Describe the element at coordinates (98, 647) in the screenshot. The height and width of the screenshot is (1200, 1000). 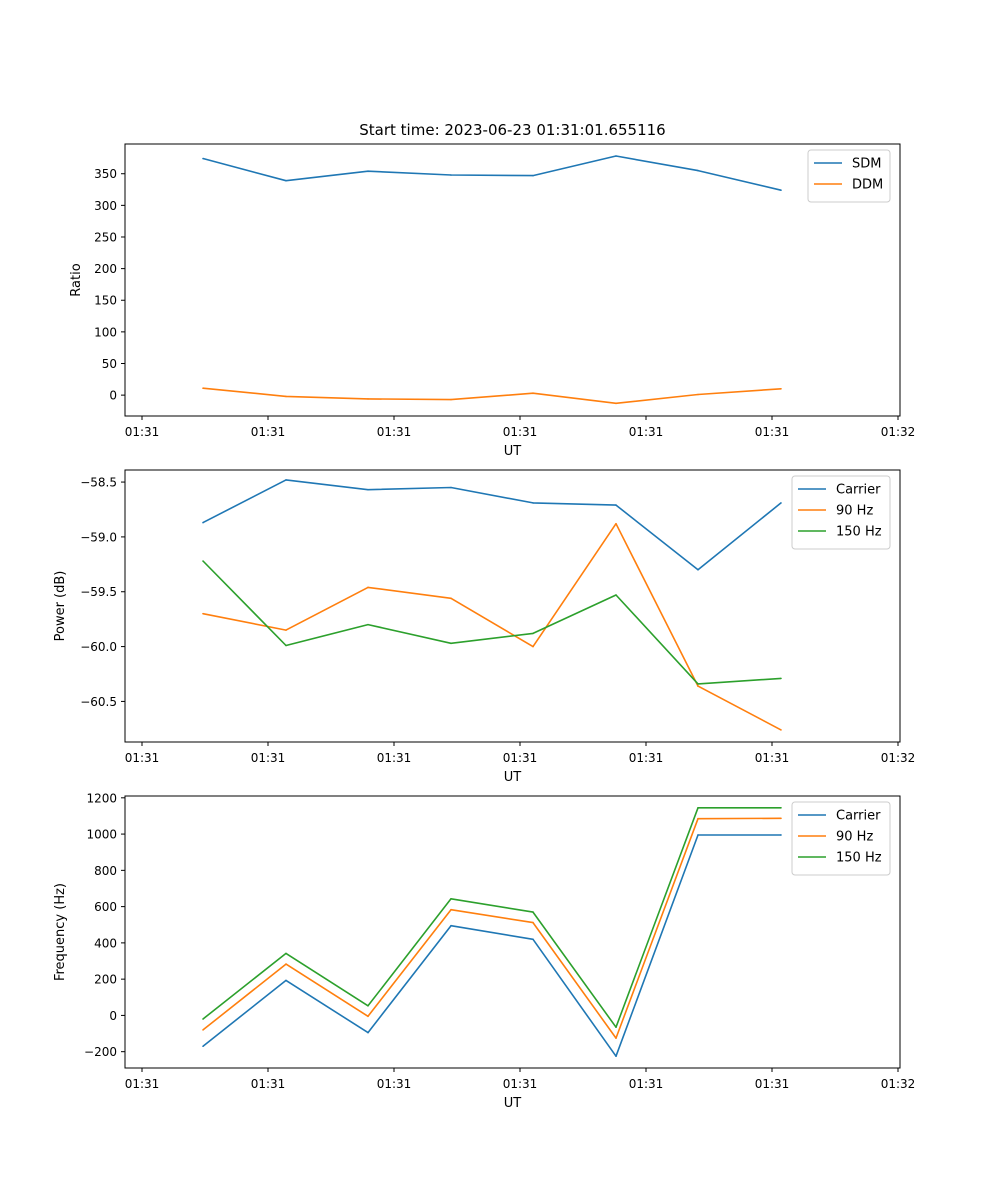
I see `y-tick-label: −60.0` at that location.